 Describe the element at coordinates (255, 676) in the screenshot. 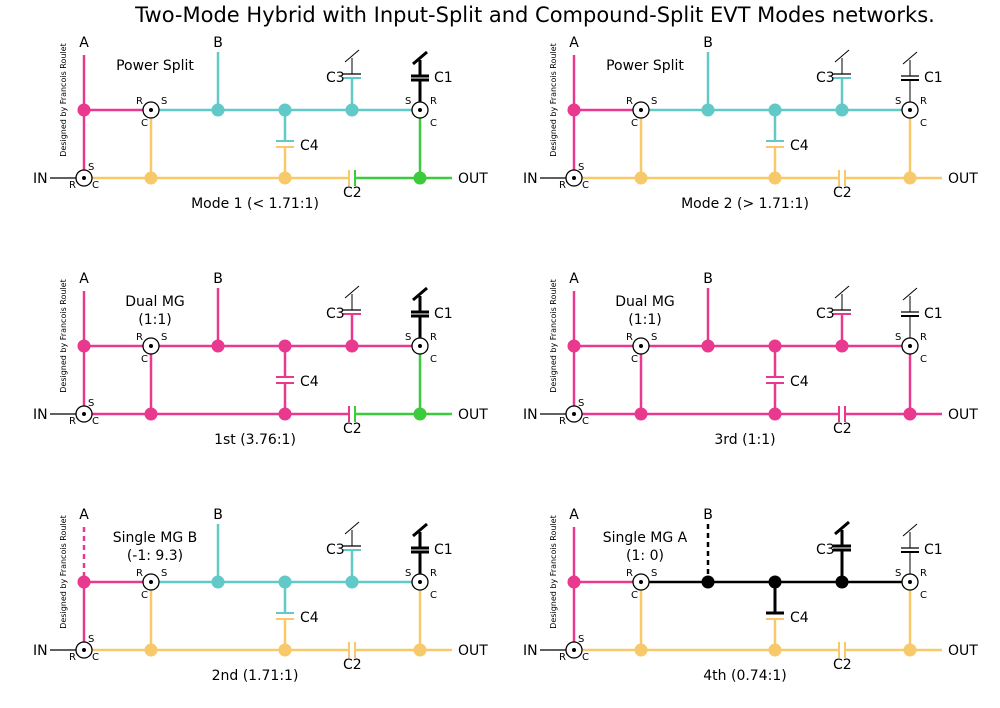

I see `mode-caption: 2nd (1.71:1)` at that location.